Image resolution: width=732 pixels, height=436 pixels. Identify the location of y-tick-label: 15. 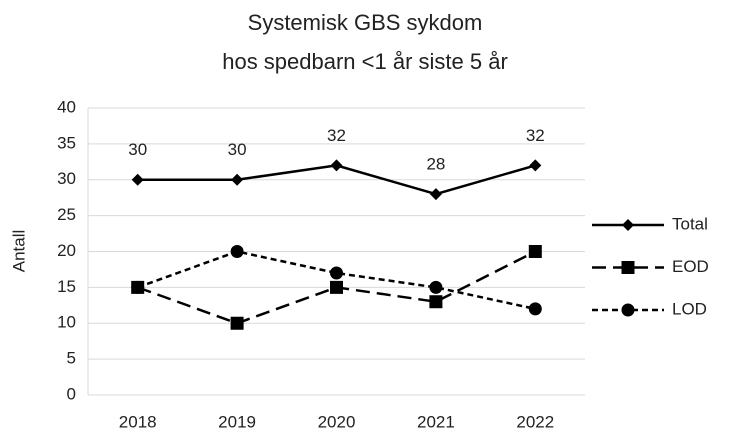
(66, 286).